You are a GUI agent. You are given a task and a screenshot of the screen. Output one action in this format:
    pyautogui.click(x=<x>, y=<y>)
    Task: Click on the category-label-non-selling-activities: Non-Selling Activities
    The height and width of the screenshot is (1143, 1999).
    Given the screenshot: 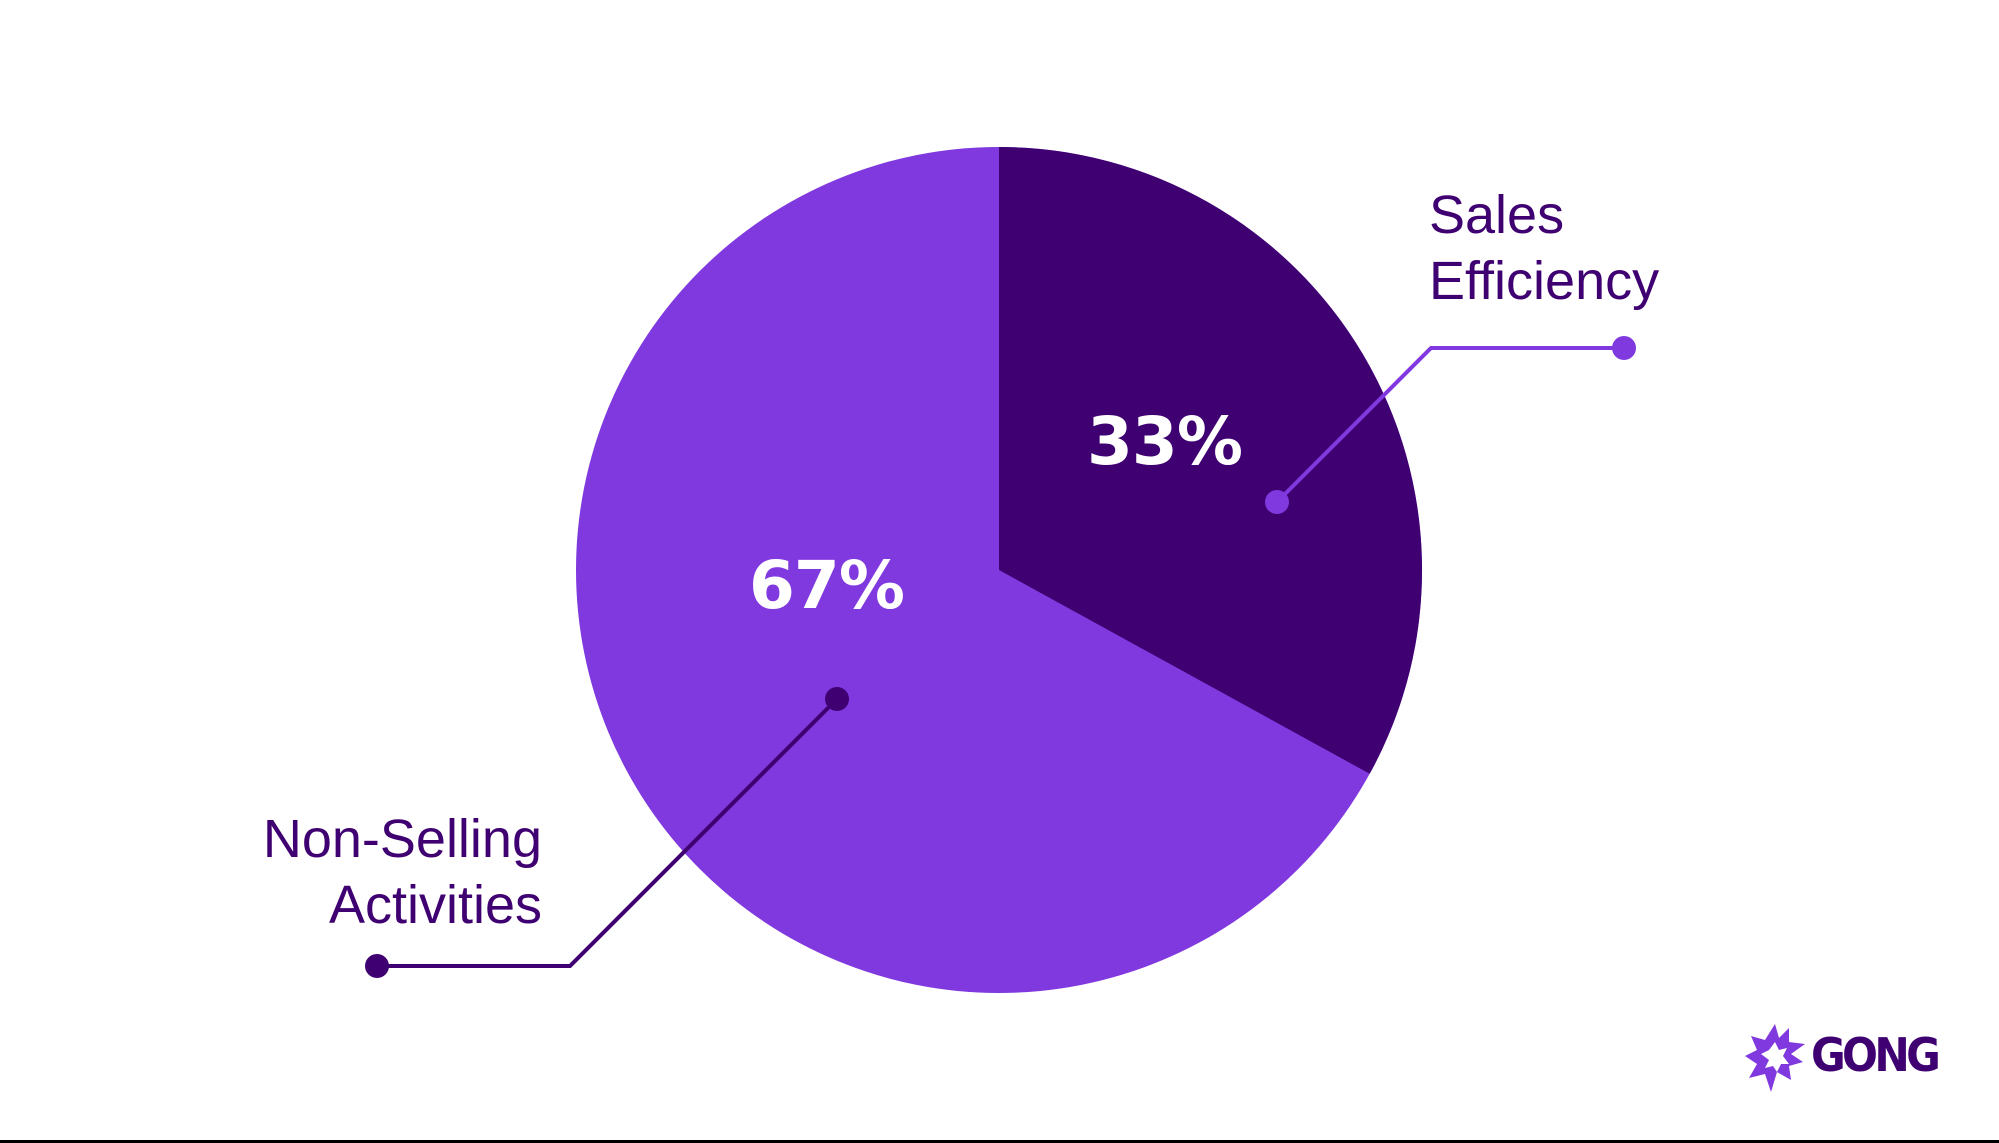 What is the action you would take?
    pyautogui.click(x=371, y=872)
    